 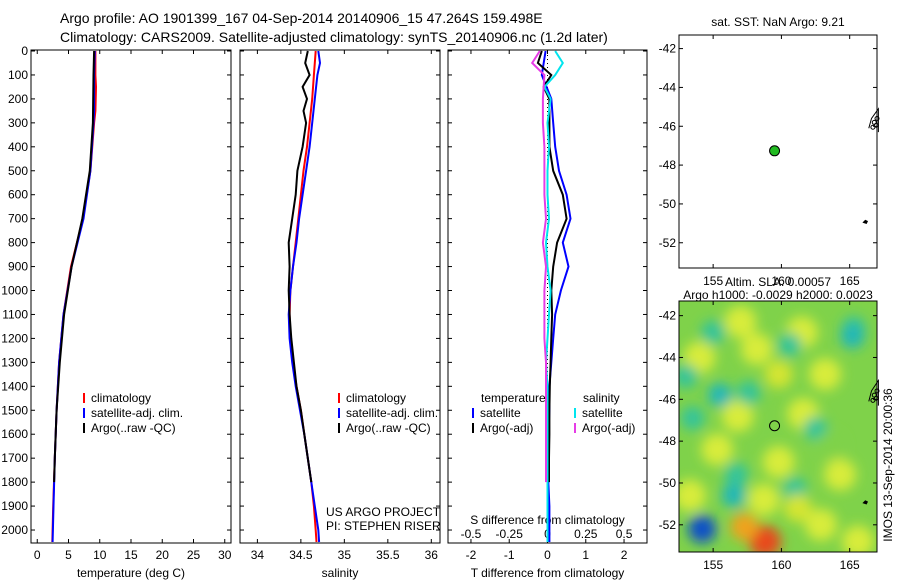 What do you see at coordinates (24, 51) in the screenshot?
I see `y-tick-label: 0` at bounding box center [24, 51].